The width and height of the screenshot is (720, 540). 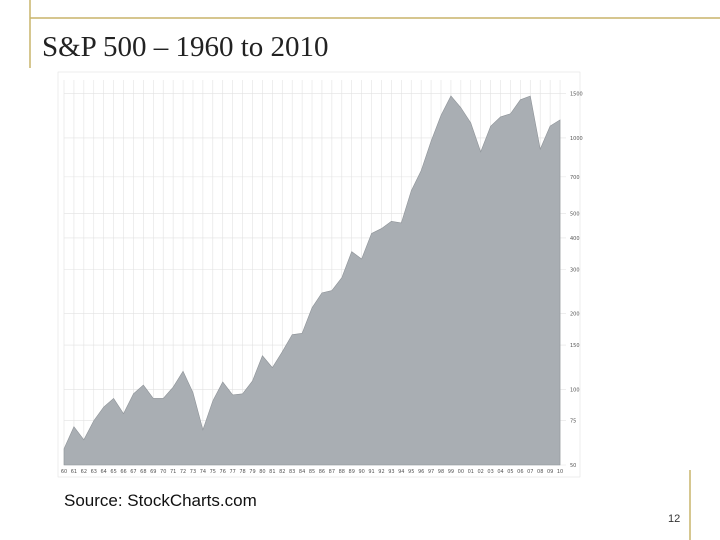 What do you see at coordinates (213, 472) in the screenshot?
I see `x-tick-label: 75` at bounding box center [213, 472].